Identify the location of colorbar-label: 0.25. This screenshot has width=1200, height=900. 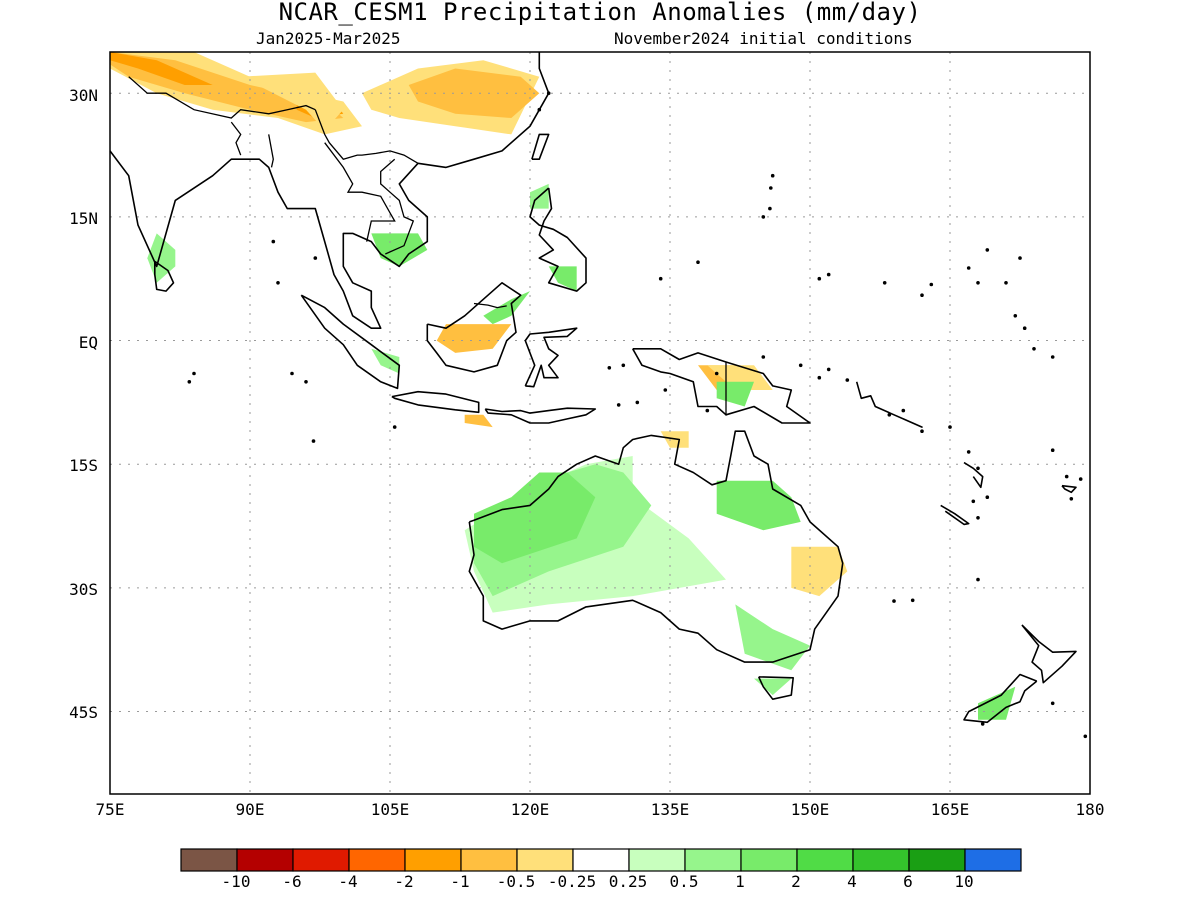
(628, 881).